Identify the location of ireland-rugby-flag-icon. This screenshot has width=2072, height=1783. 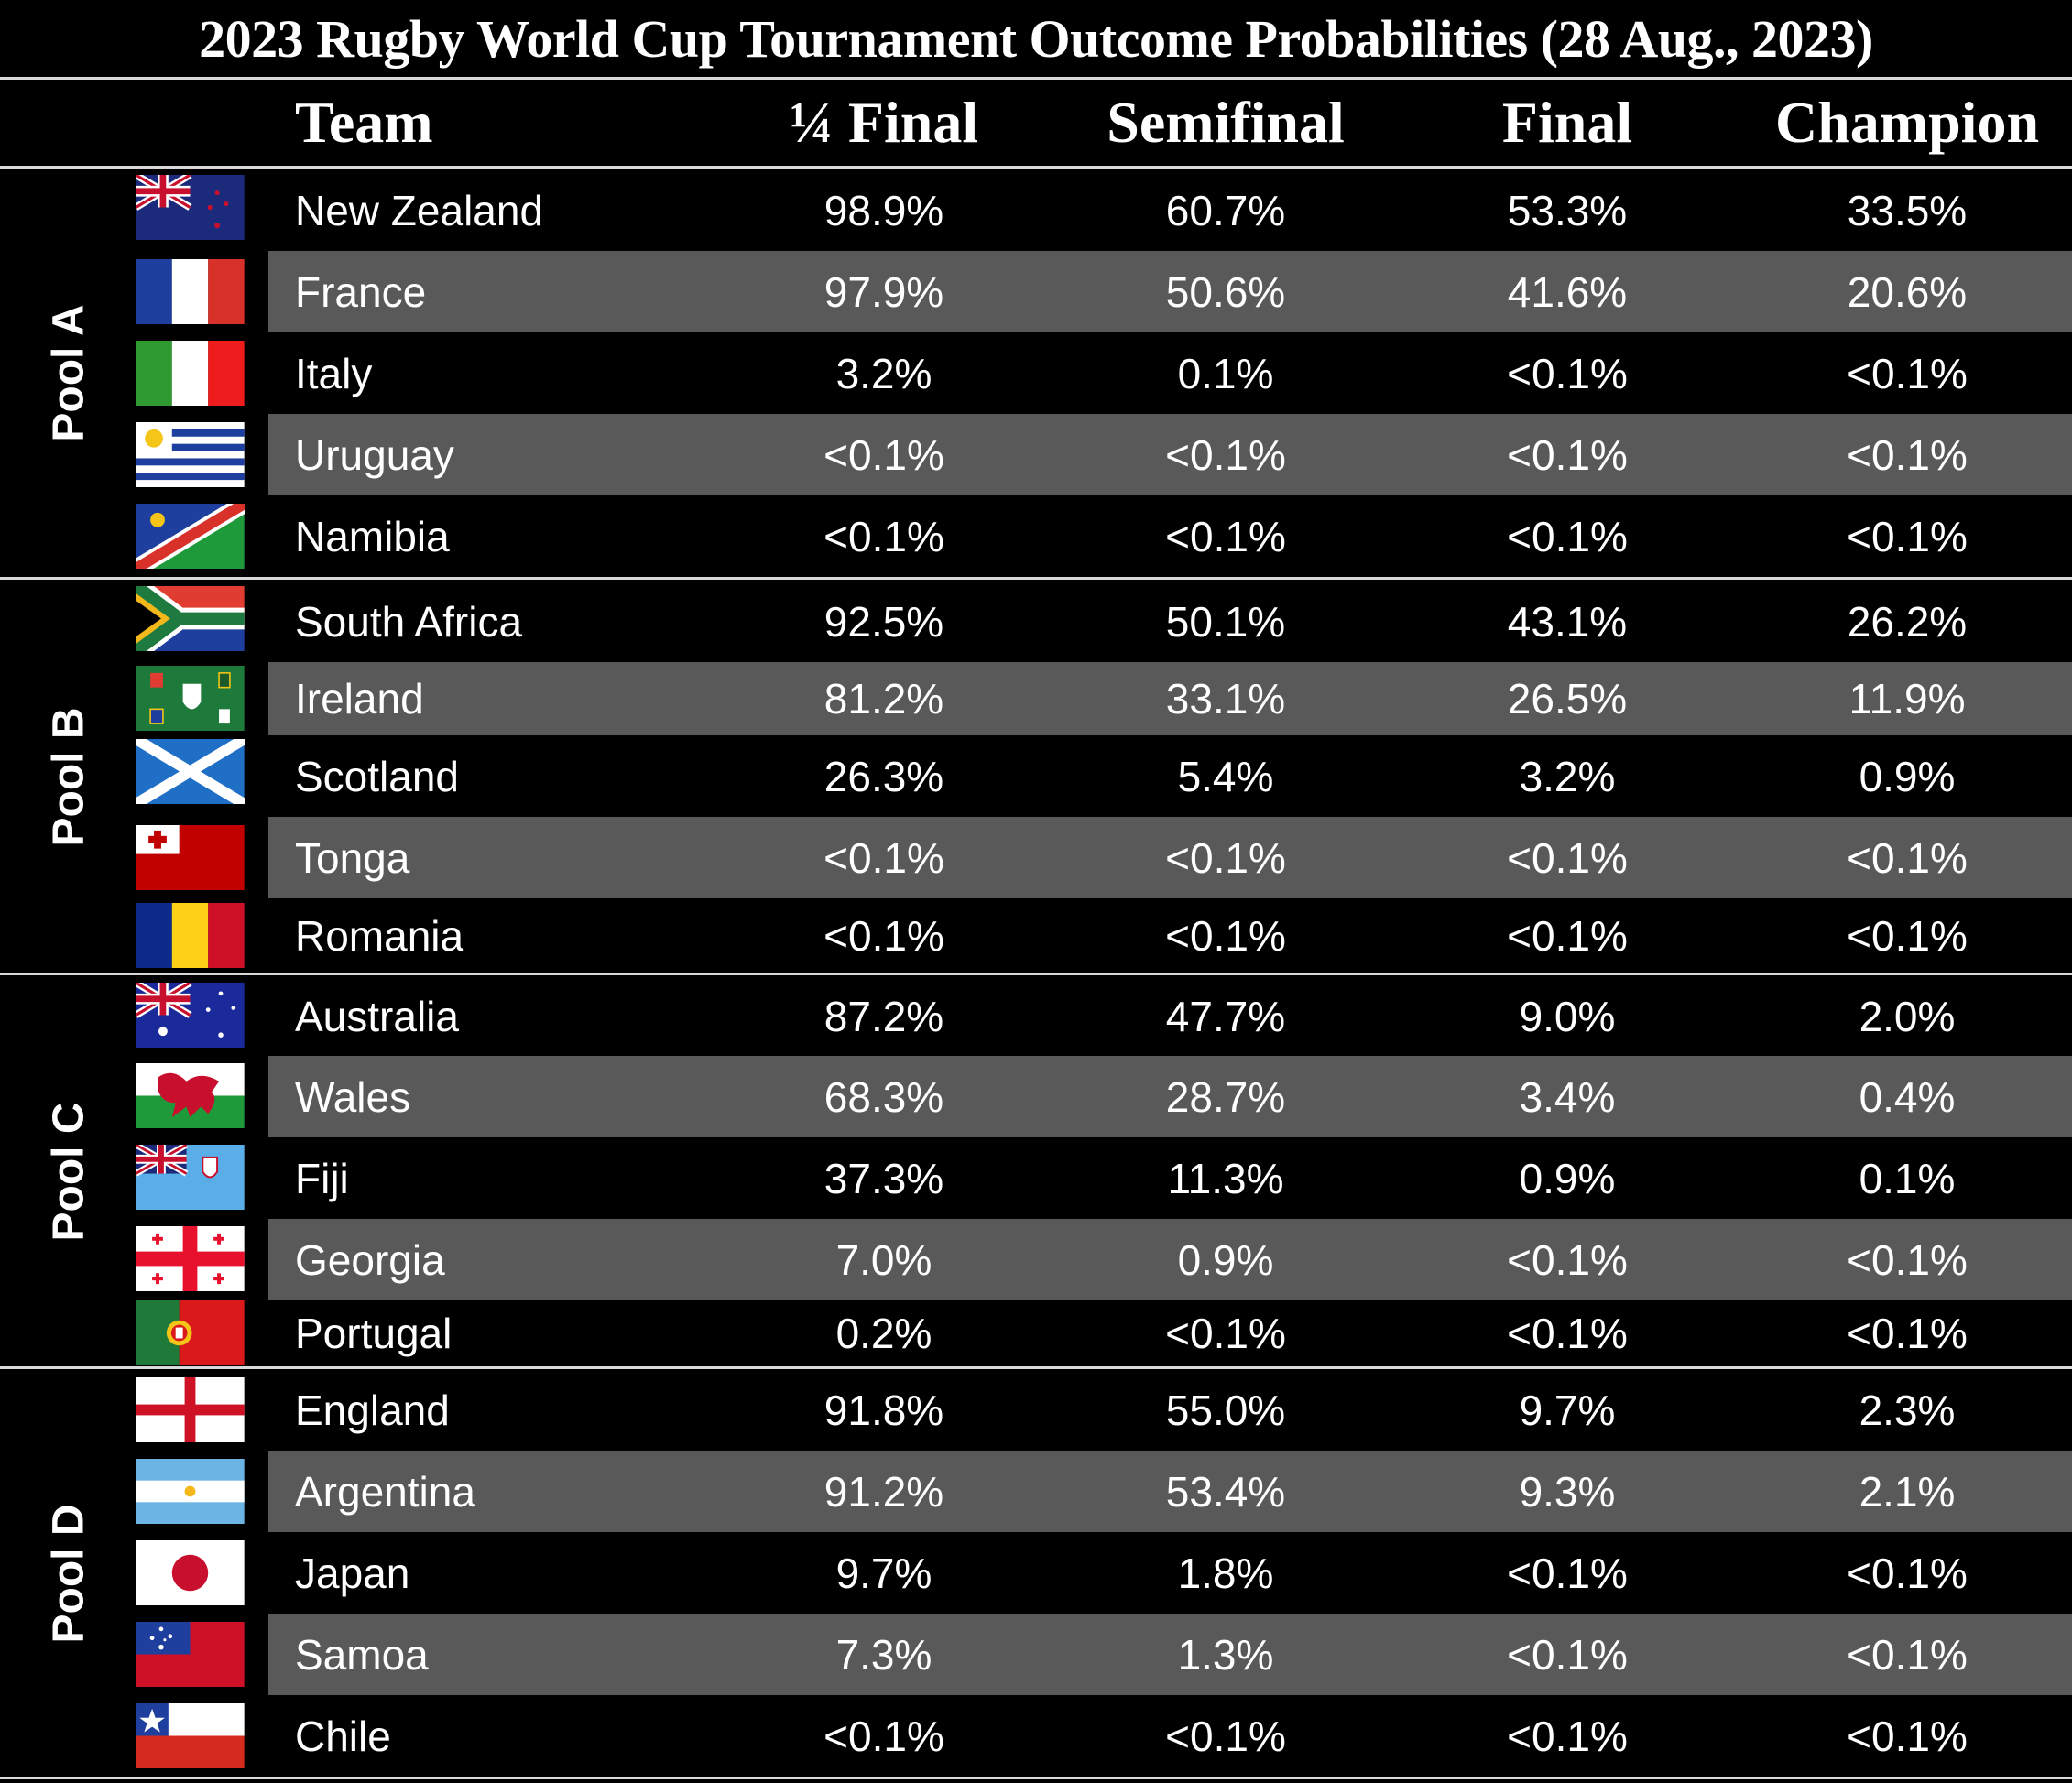
(191, 698).